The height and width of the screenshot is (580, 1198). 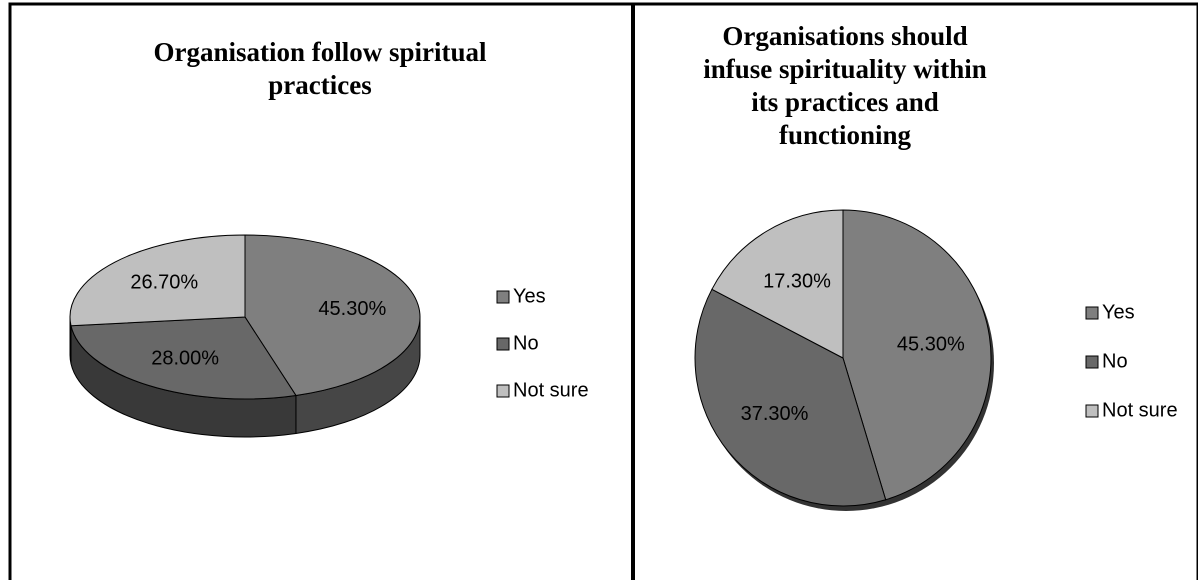 I want to click on data-label: 28.00%, so click(x=185, y=359).